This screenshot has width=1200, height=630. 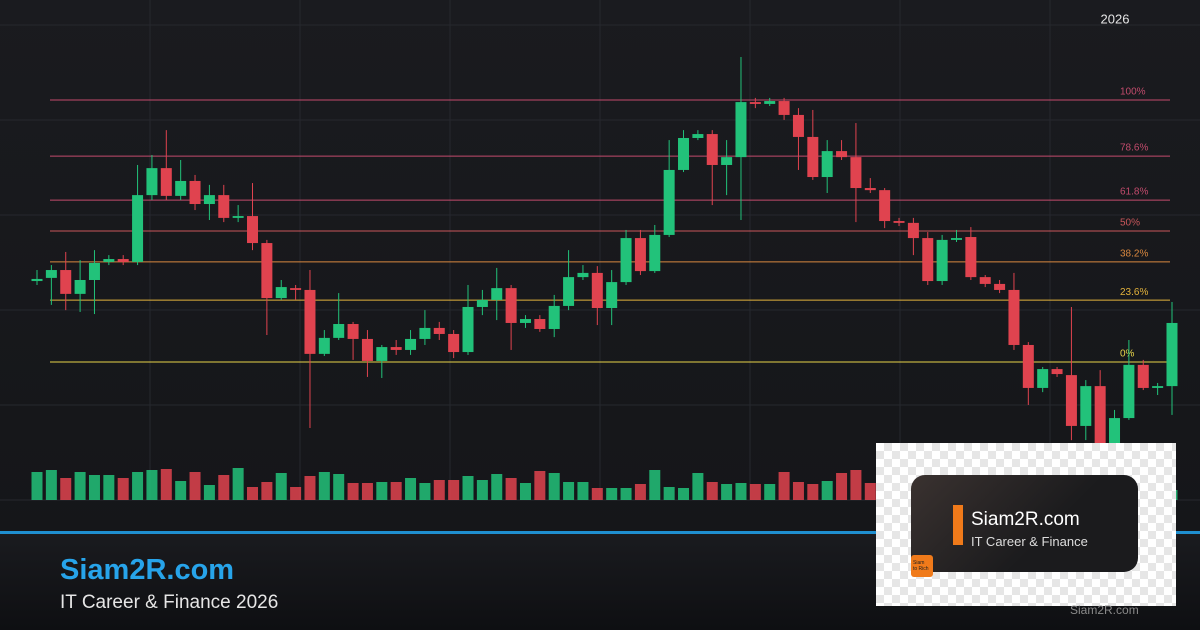 I want to click on fib-label: 78.6%, so click(x=1134, y=148).